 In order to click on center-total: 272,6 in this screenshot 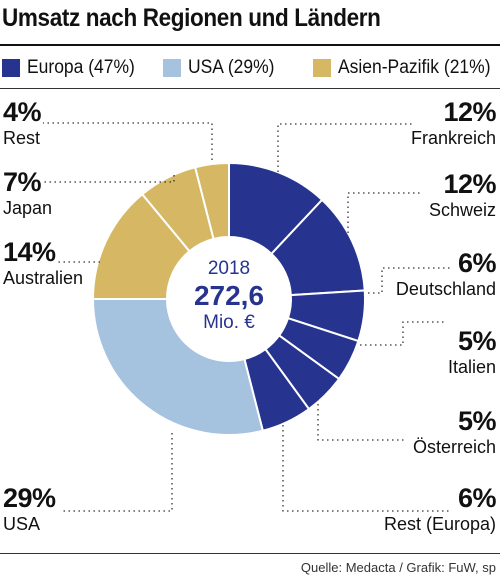, I will do `click(229, 295)`.